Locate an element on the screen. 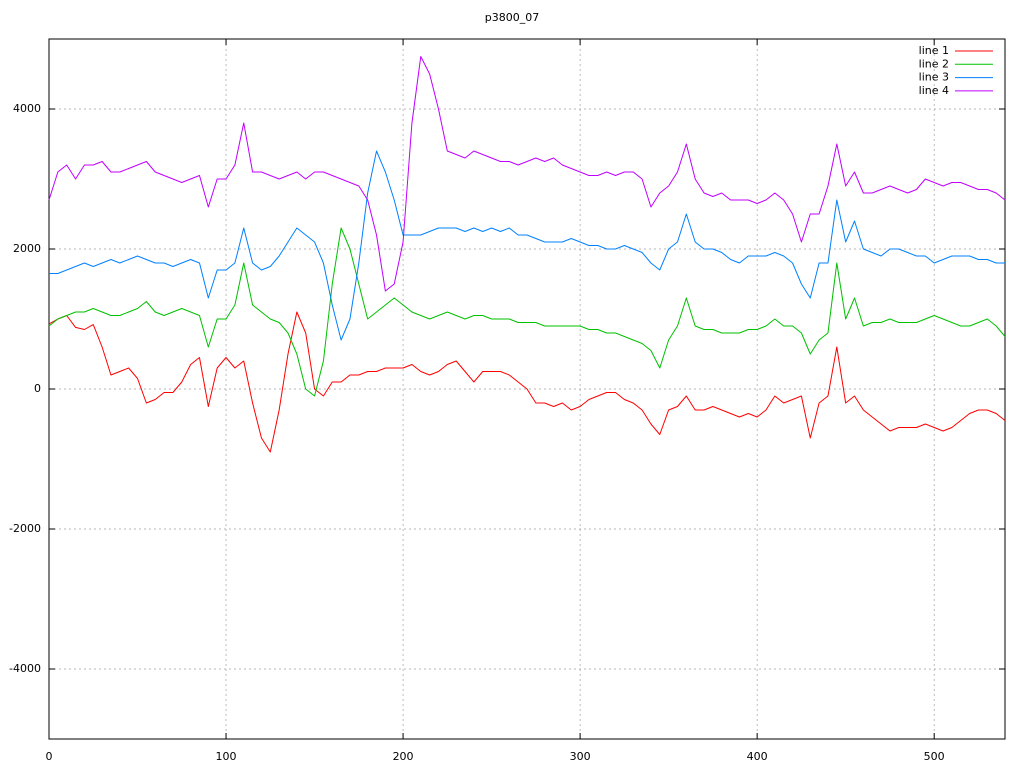 This screenshot has height=768, width=1024. x-tick-label: 500 is located at coordinates (934, 756).